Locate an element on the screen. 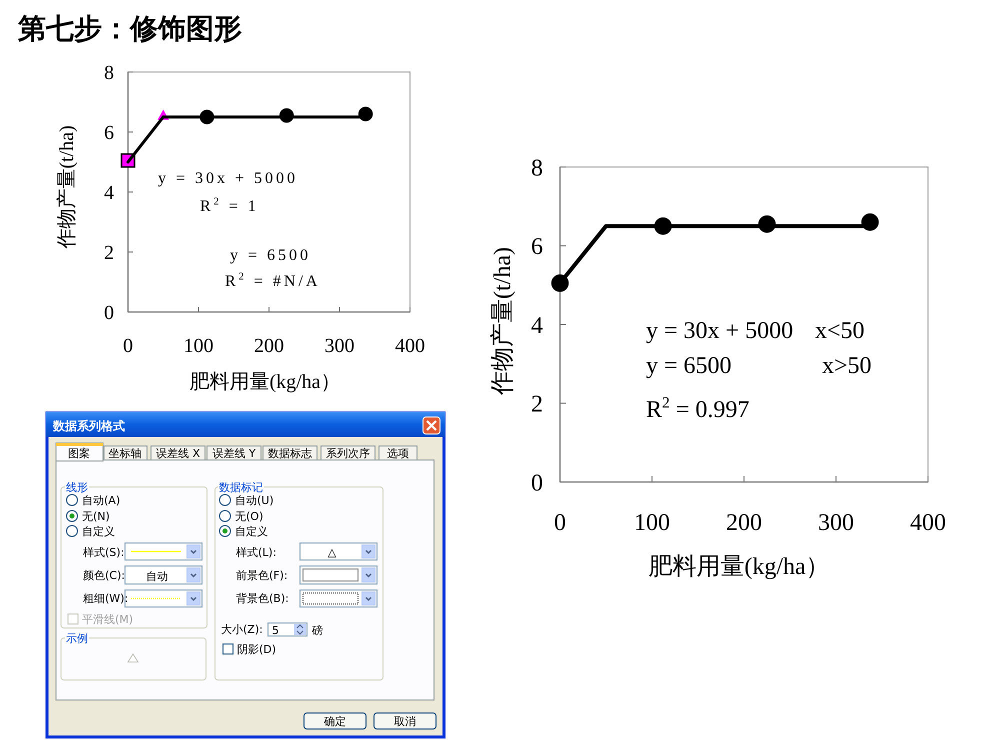 The height and width of the screenshot is (750, 1000). annotation: x<50 is located at coordinates (840, 331).